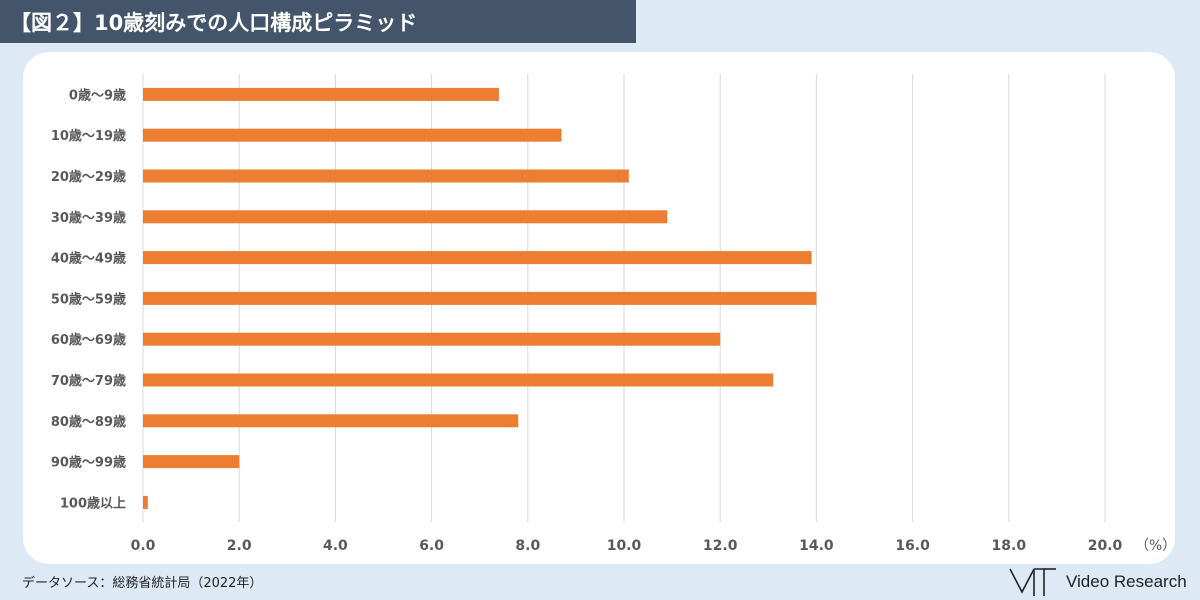 Image resolution: width=1200 pixels, height=600 pixels. I want to click on x-tick-label: 16.0, so click(912, 546).